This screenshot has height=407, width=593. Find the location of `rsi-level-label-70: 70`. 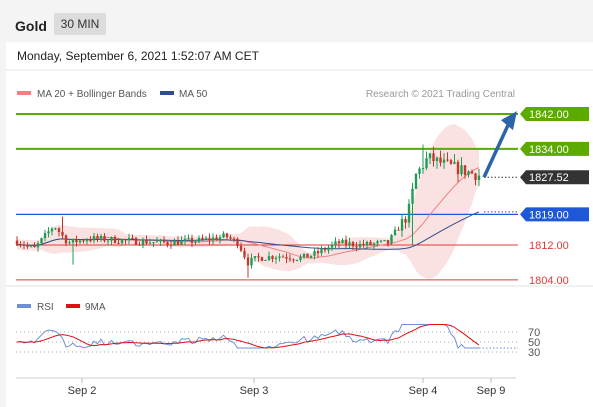

rsi-level-label-70: 70 is located at coordinates (534, 333).